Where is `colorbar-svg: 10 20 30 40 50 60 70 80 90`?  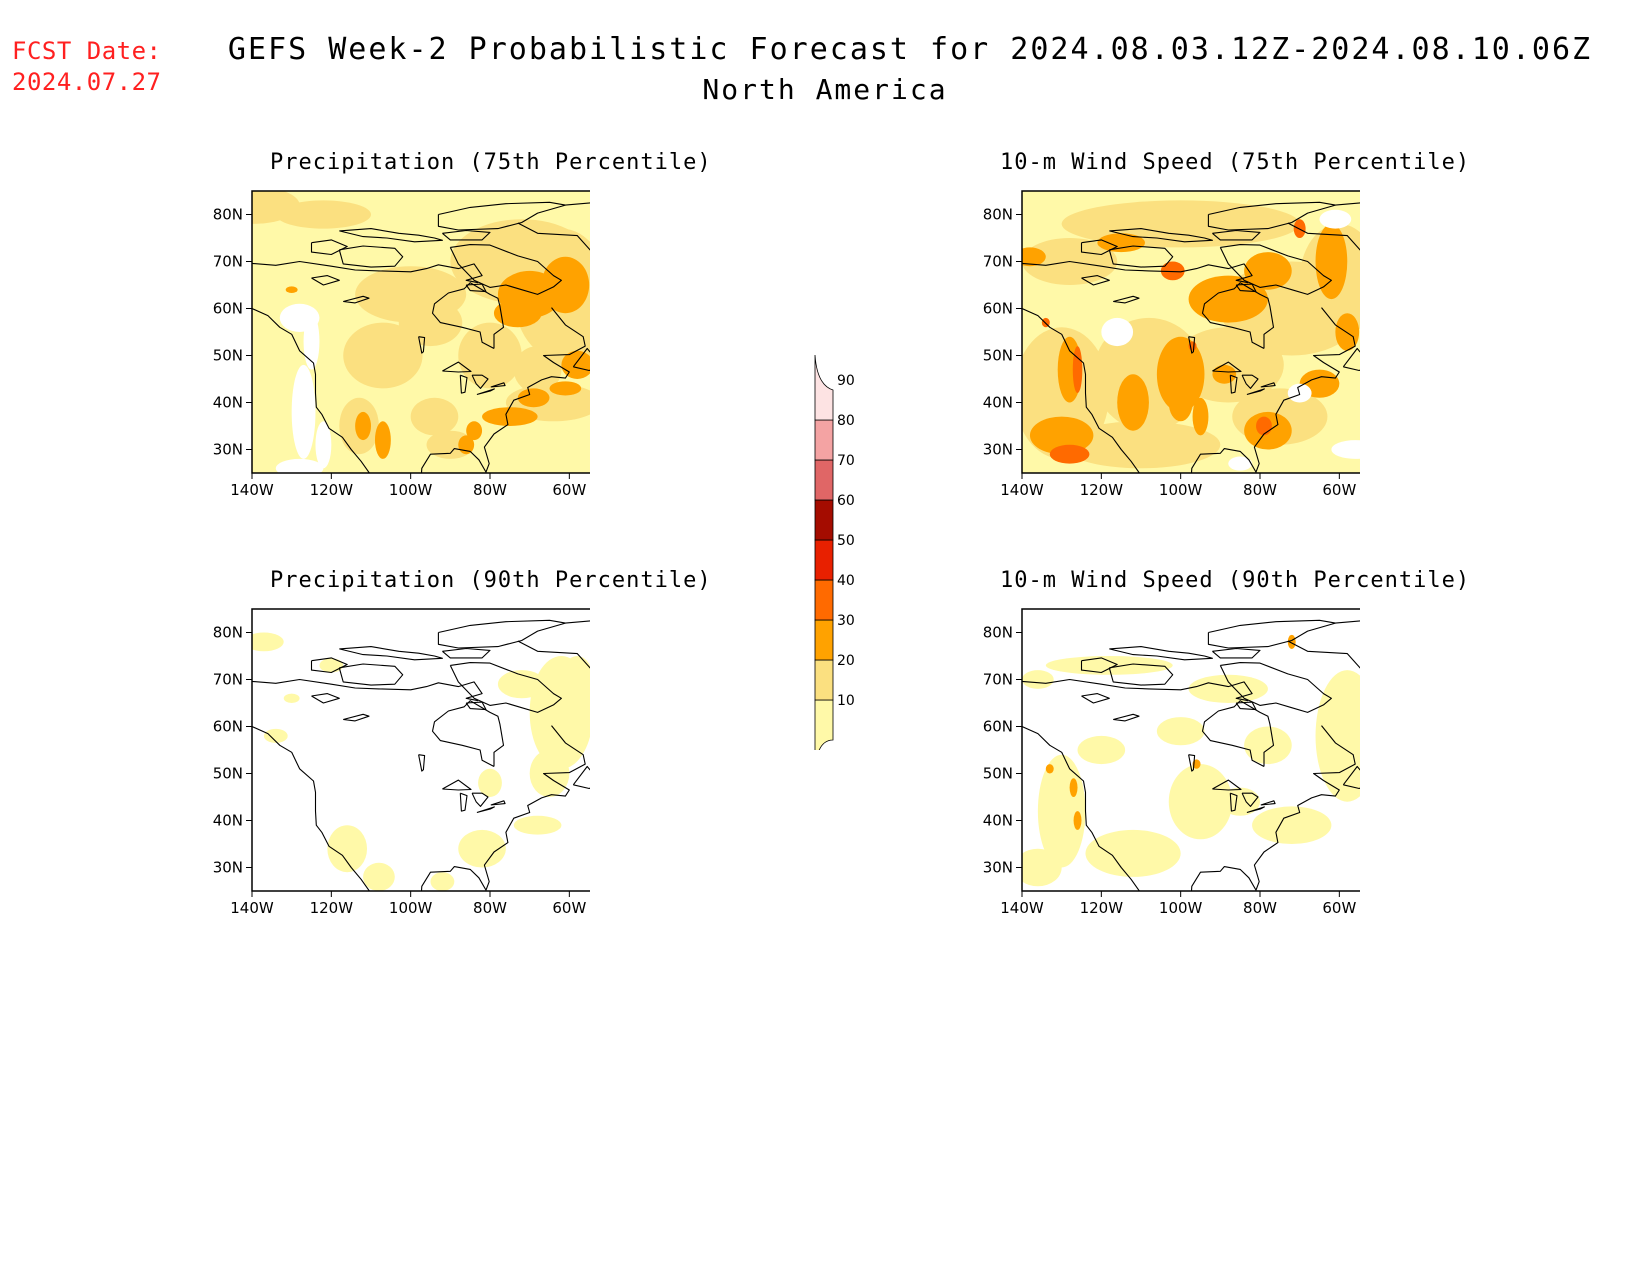
colorbar-svg: 10 20 30 40 50 60 70 80 90 is located at coordinates (834, 552).